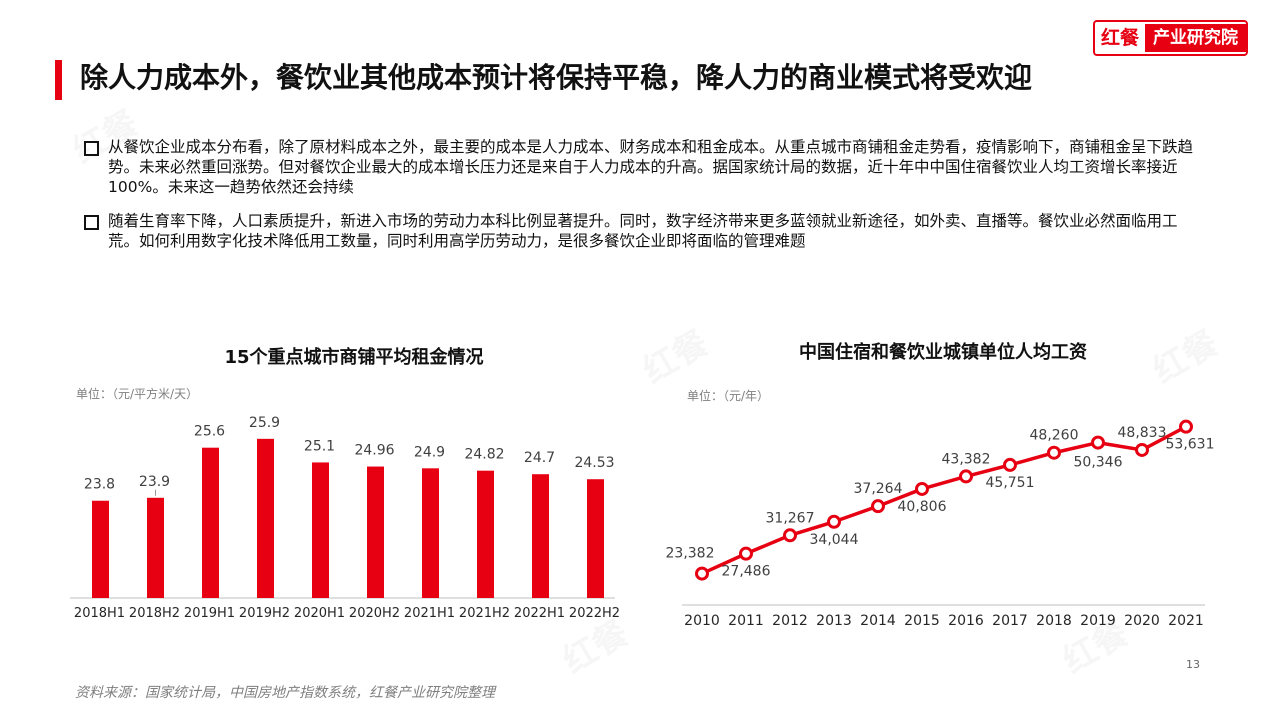 The height and width of the screenshot is (720, 1280). I want to click on logo-text: 产业研究院, so click(1195, 38).